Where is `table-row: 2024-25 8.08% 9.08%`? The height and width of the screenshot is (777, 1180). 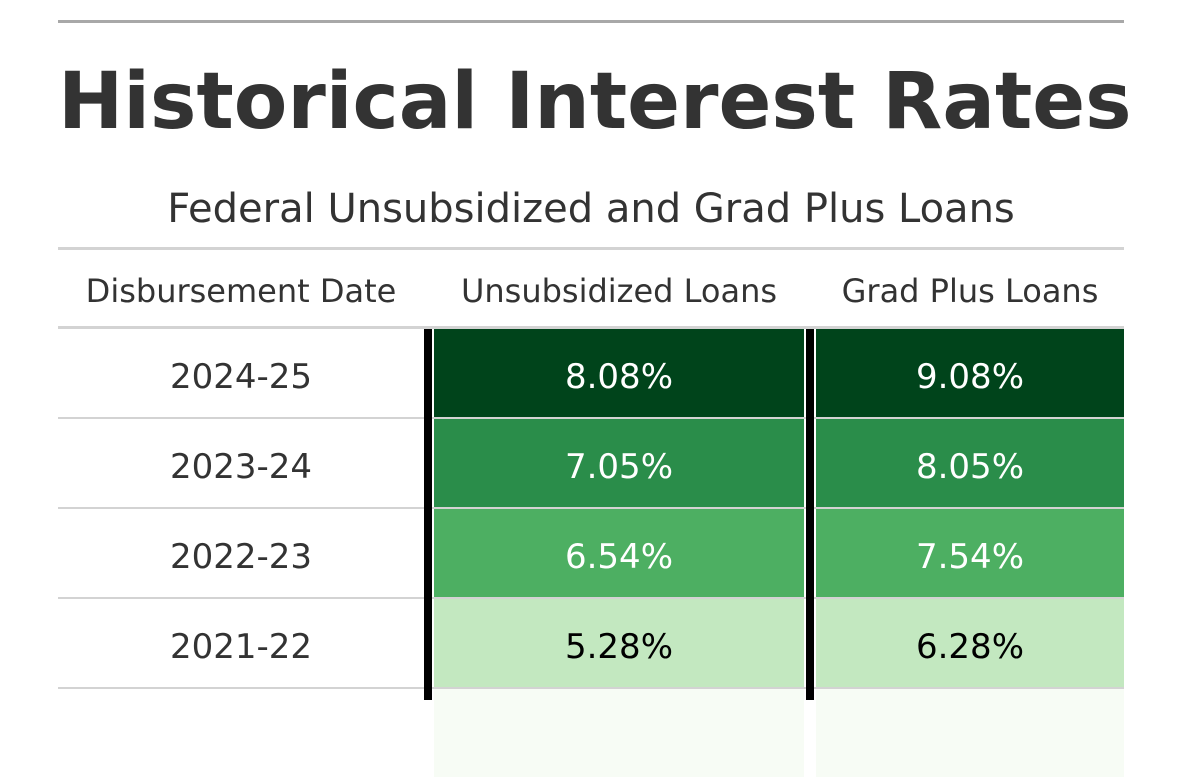 table-row: 2024-25 8.08% 9.08% is located at coordinates (591, 374).